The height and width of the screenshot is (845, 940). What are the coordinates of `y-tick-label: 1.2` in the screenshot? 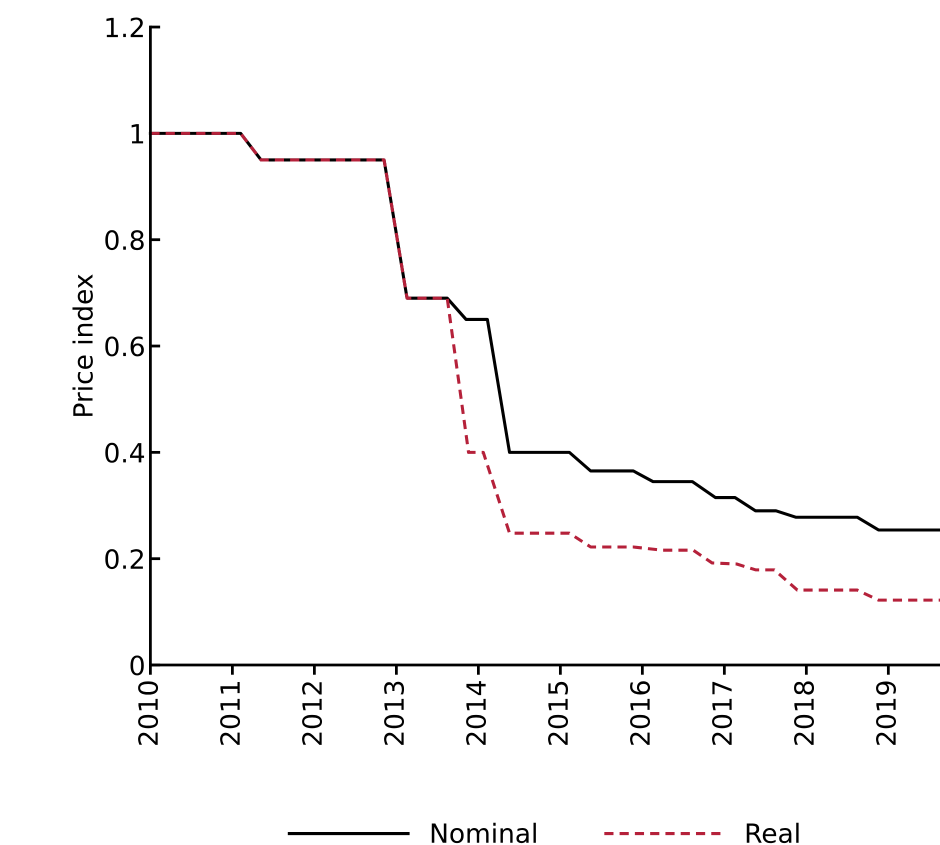 It's located at (124, 27).